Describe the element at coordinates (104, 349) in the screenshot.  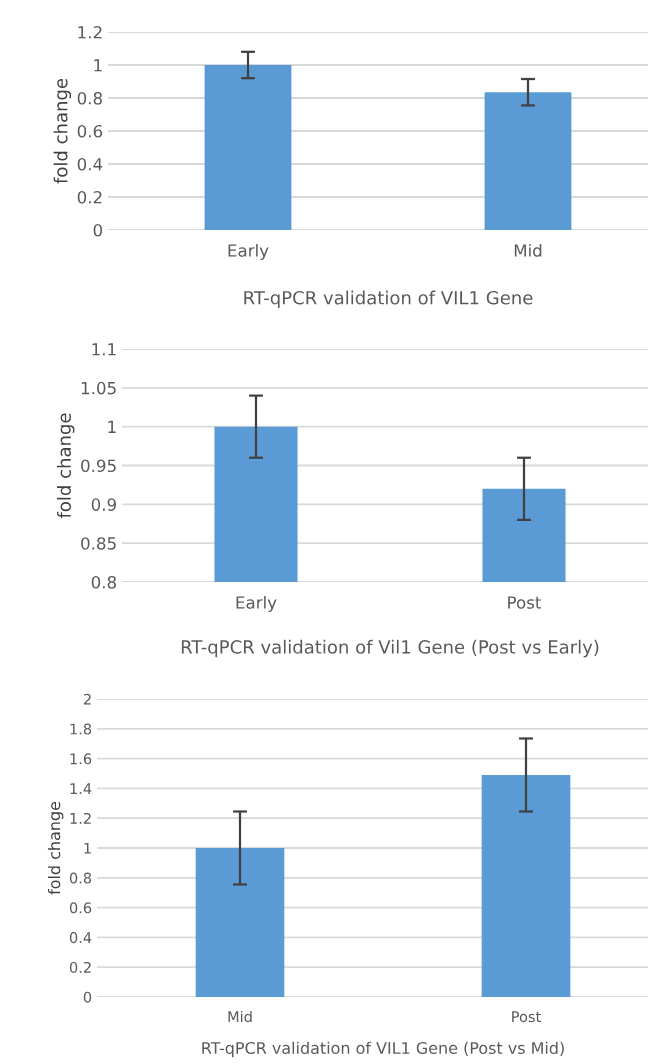
I see `y-tick-label: 1.1` at that location.